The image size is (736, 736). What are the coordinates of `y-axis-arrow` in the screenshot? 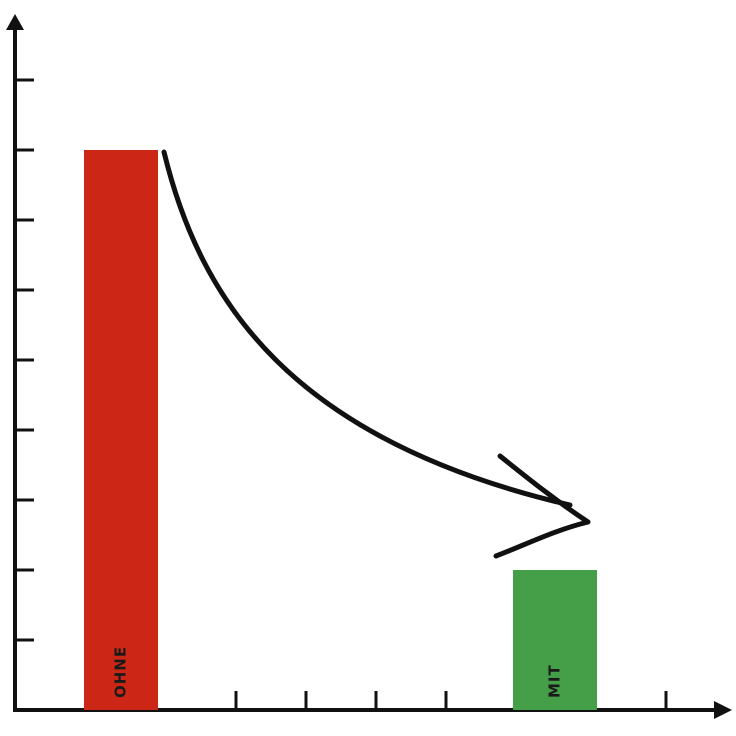 It's located at (15, 22).